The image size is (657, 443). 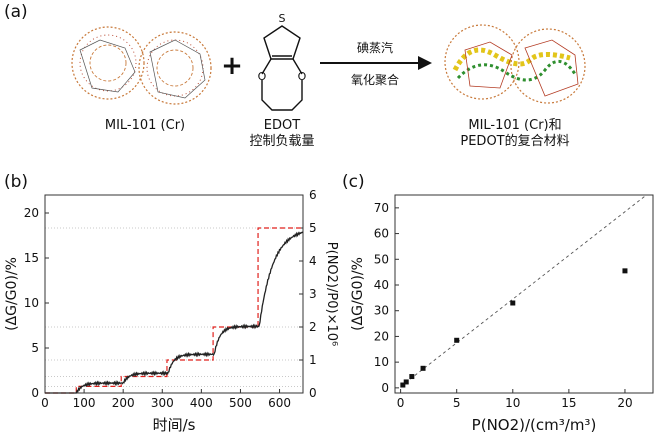 I want to click on panel-label-c: (c), so click(x=353, y=182).